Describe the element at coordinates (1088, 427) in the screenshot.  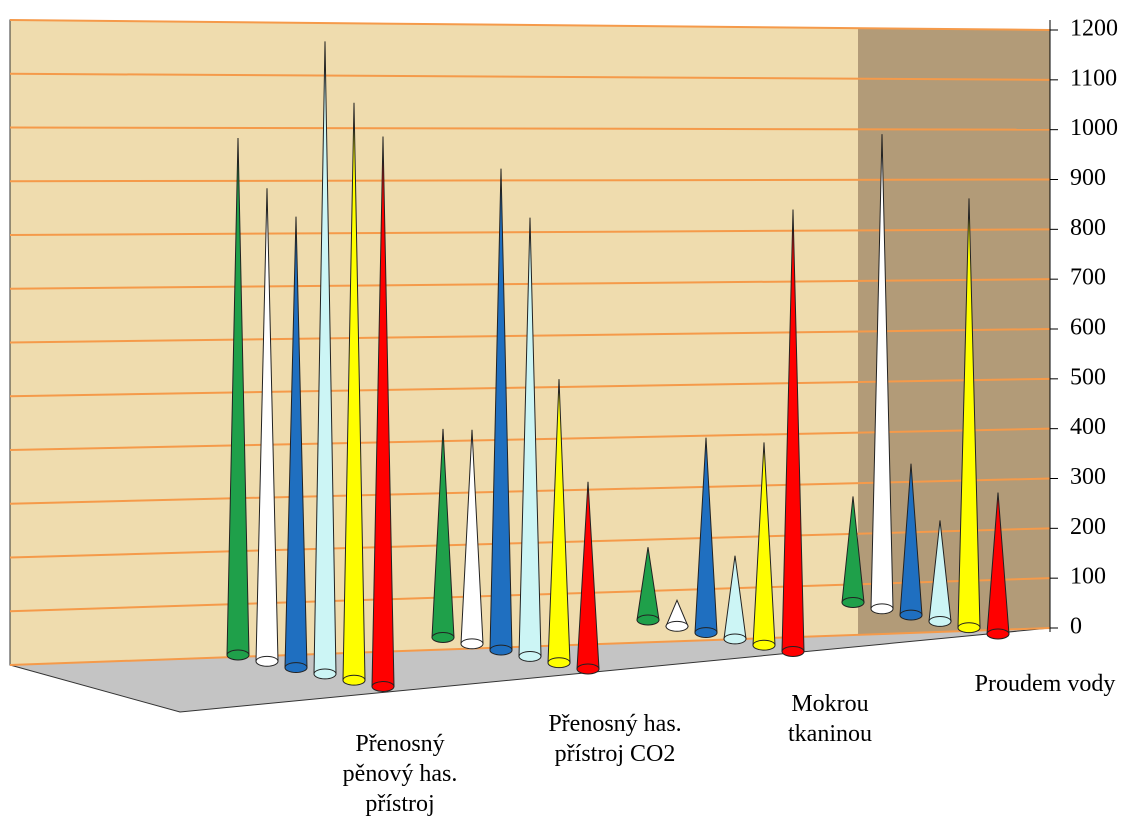
I see `y-tick-label: 400` at that location.